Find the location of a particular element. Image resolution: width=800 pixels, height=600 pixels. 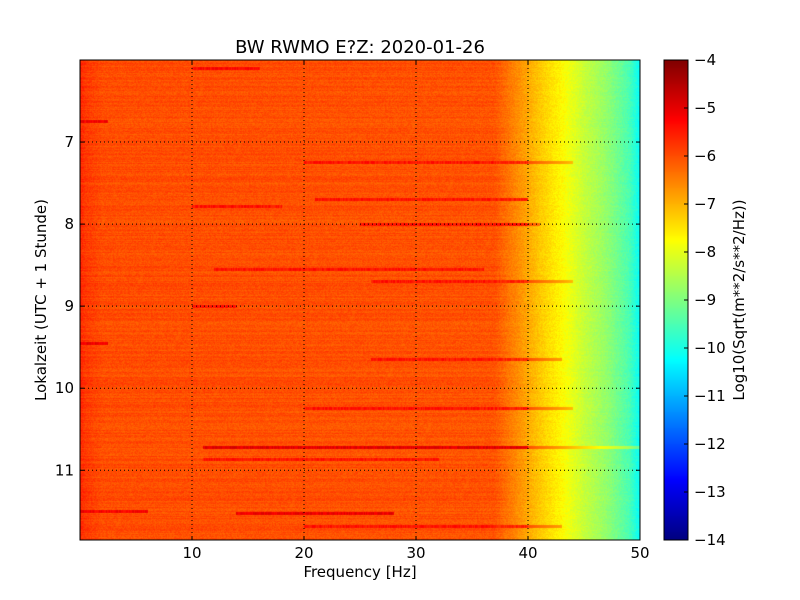

colorbar-ticks: −4 −5 −6 −7 −8 −9 −10 −11 −12 −13 −14 is located at coordinates (705, 300).